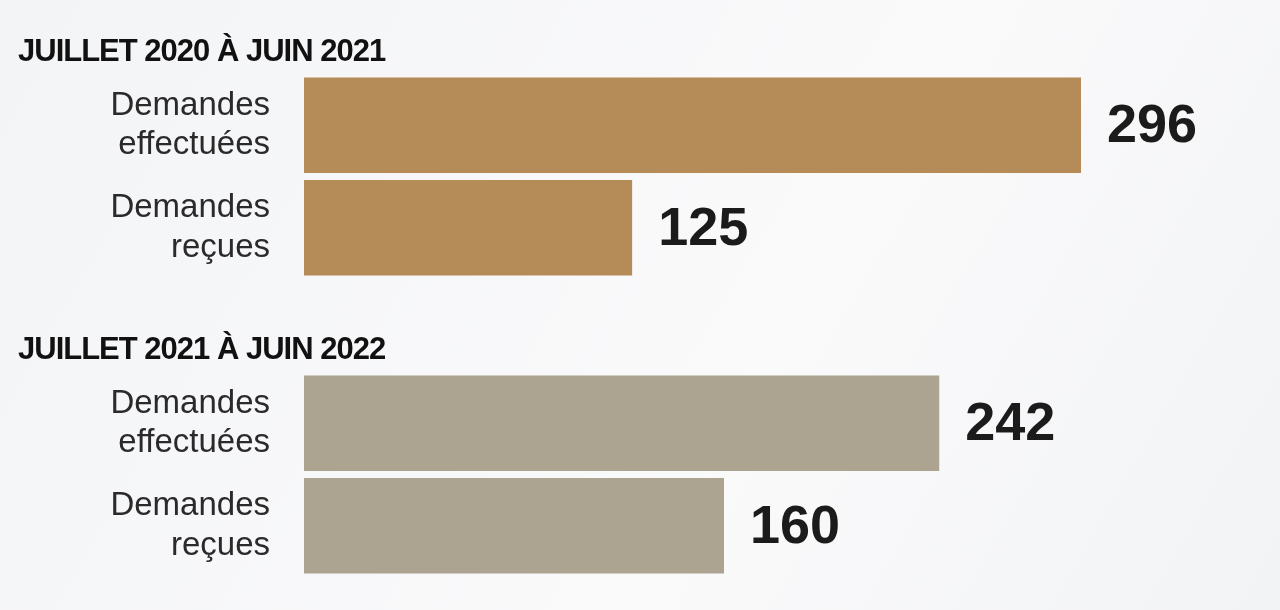 This screenshot has height=610, width=1280. What do you see at coordinates (795, 523) in the screenshot?
I see `data-label: 160` at bounding box center [795, 523].